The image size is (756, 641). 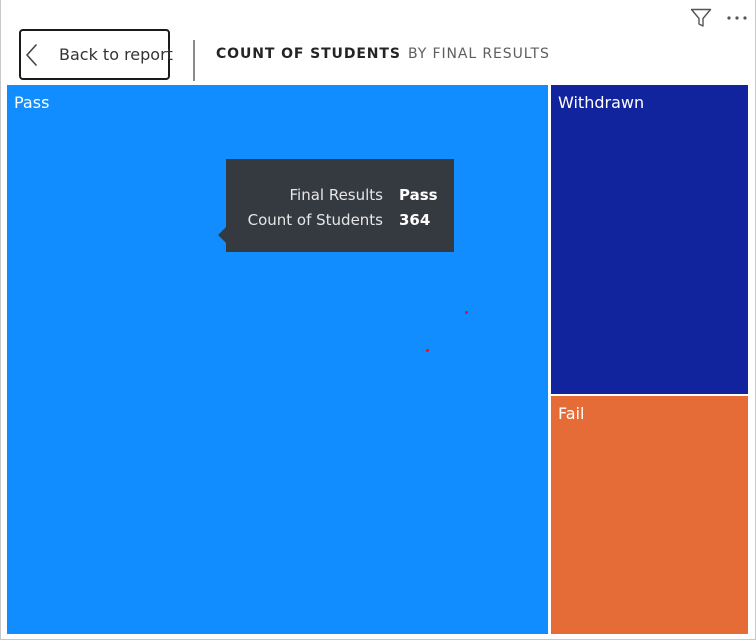 I want to click on back-button-label: Back to report, so click(x=116, y=54).